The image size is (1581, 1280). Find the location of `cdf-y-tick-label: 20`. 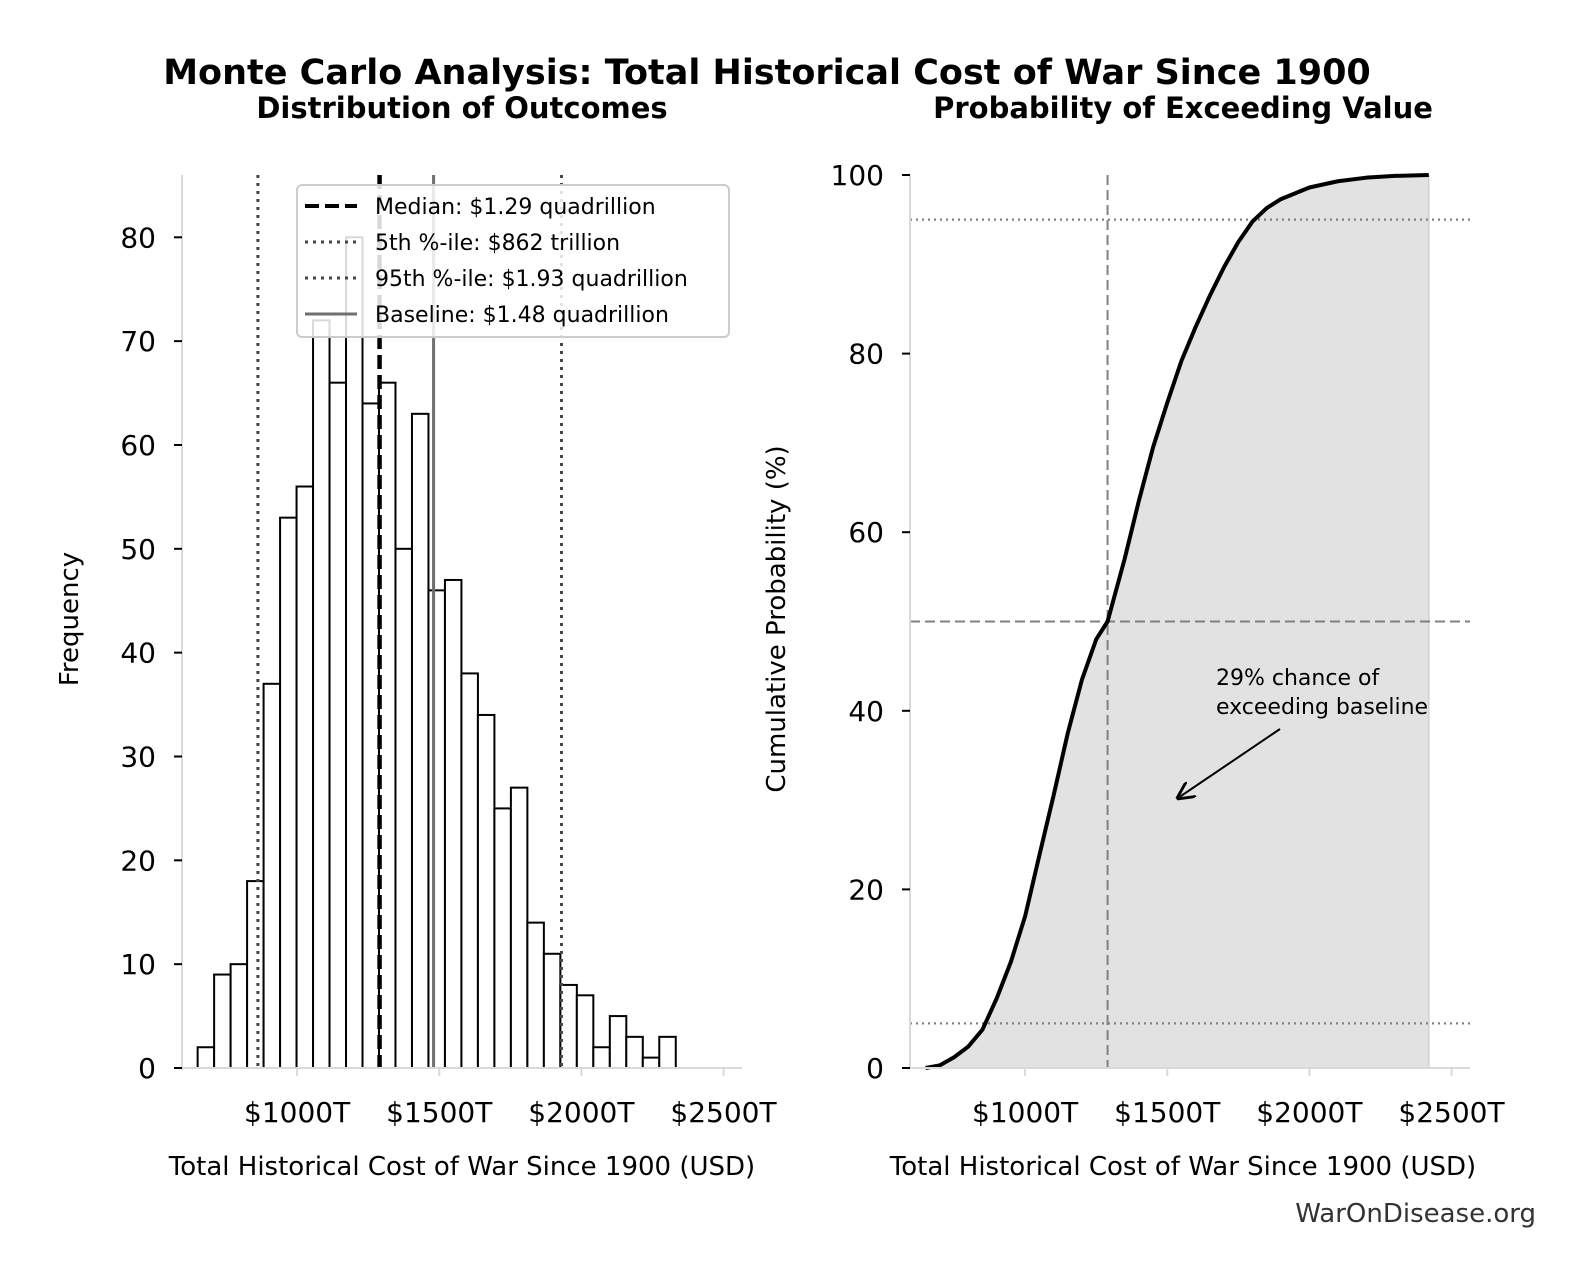

cdf-y-tick-label: 20 is located at coordinates (866, 889).